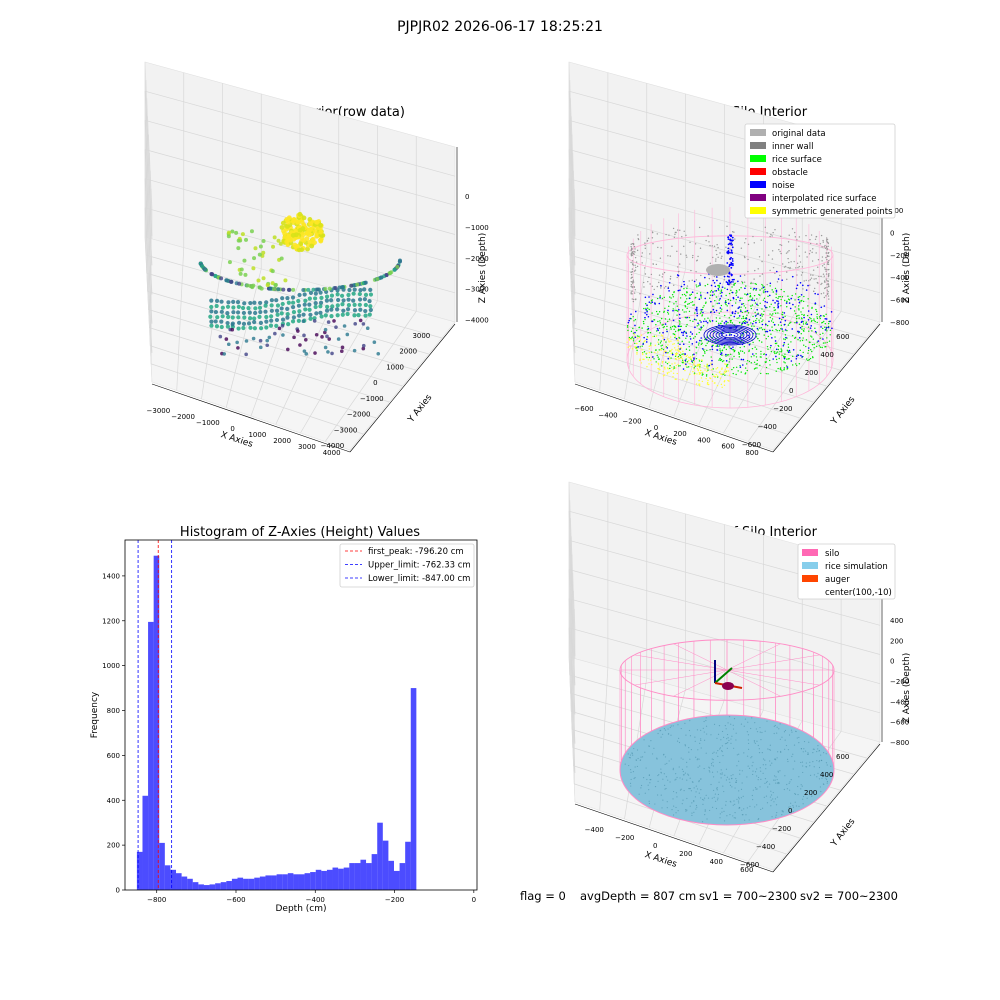  What do you see at coordinates (824, 199) in the screenshot?
I see `legend-entry: interpolated rice surface` at bounding box center [824, 199].